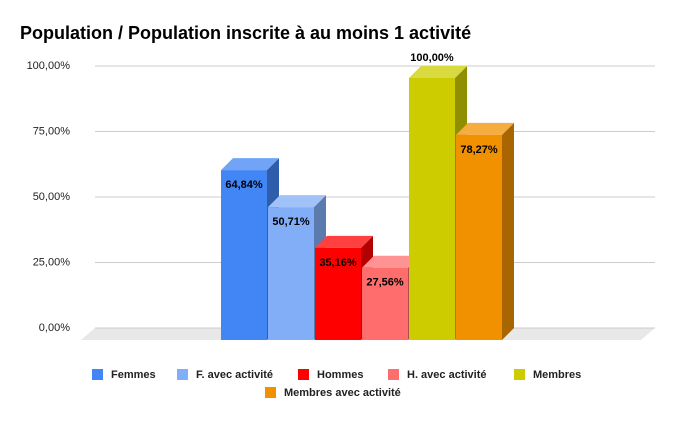 The height and width of the screenshot is (425, 678). I want to click on value-label: 78,27%, so click(479, 150).